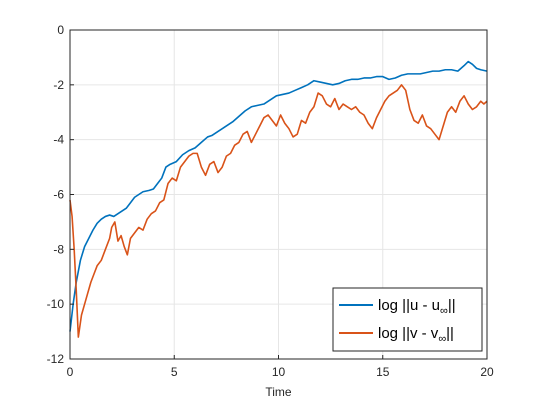  Describe the element at coordinates (58, 195) in the screenshot. I see `y-tick-label: -6` at that location.